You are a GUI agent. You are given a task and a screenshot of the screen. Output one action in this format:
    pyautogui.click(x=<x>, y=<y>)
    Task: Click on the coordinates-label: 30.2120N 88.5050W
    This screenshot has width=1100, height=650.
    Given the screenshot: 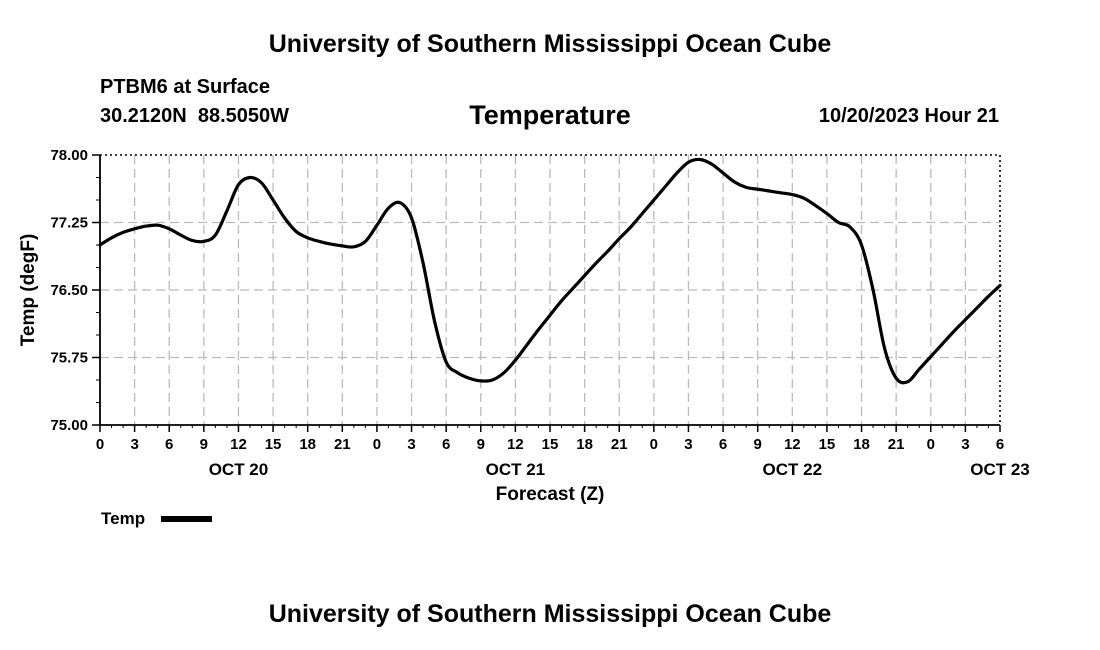 What is the action you would take?
    pyautogui.click(x=195, y=116)
    